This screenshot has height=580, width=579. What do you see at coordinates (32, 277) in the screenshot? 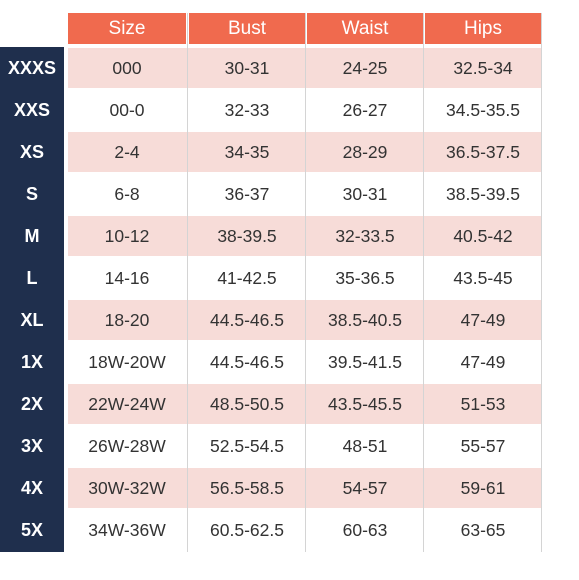
I see `size-label: L` at bounding box center [32, 277].